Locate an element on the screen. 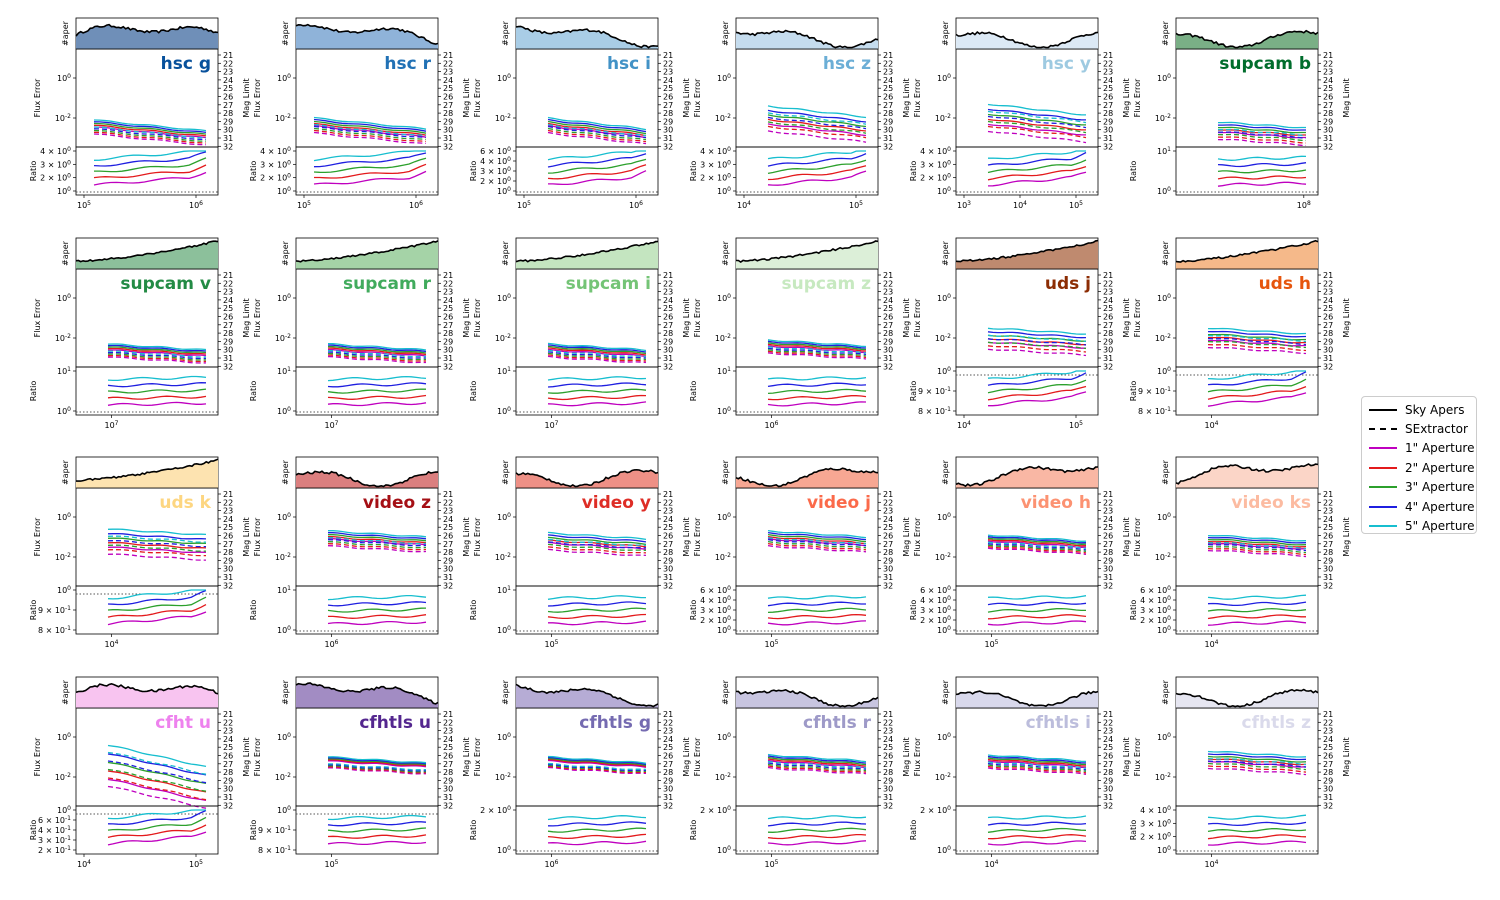  hist-ylabel: #aper is located at coordinates (945, 472).